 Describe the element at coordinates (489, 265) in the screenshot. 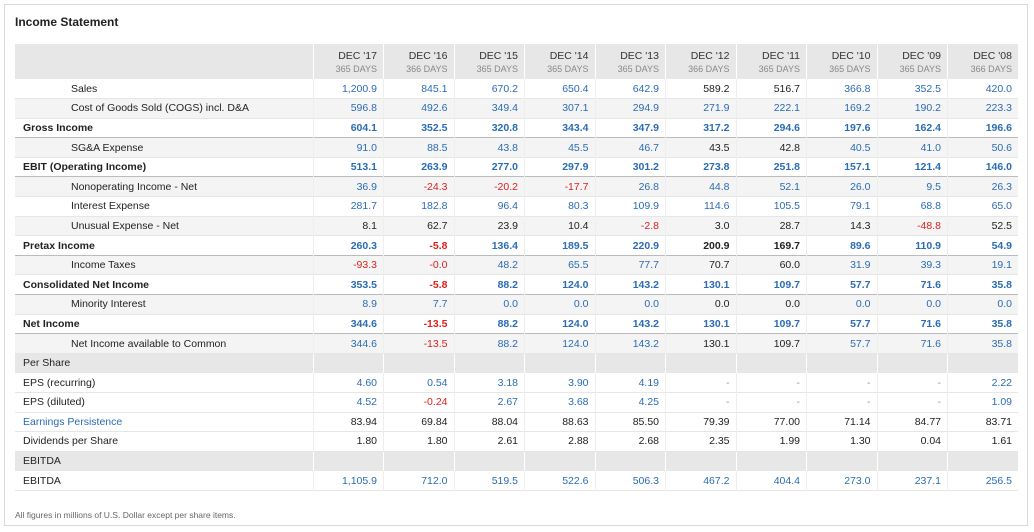

I see `value-cell: 48.2` at that location.